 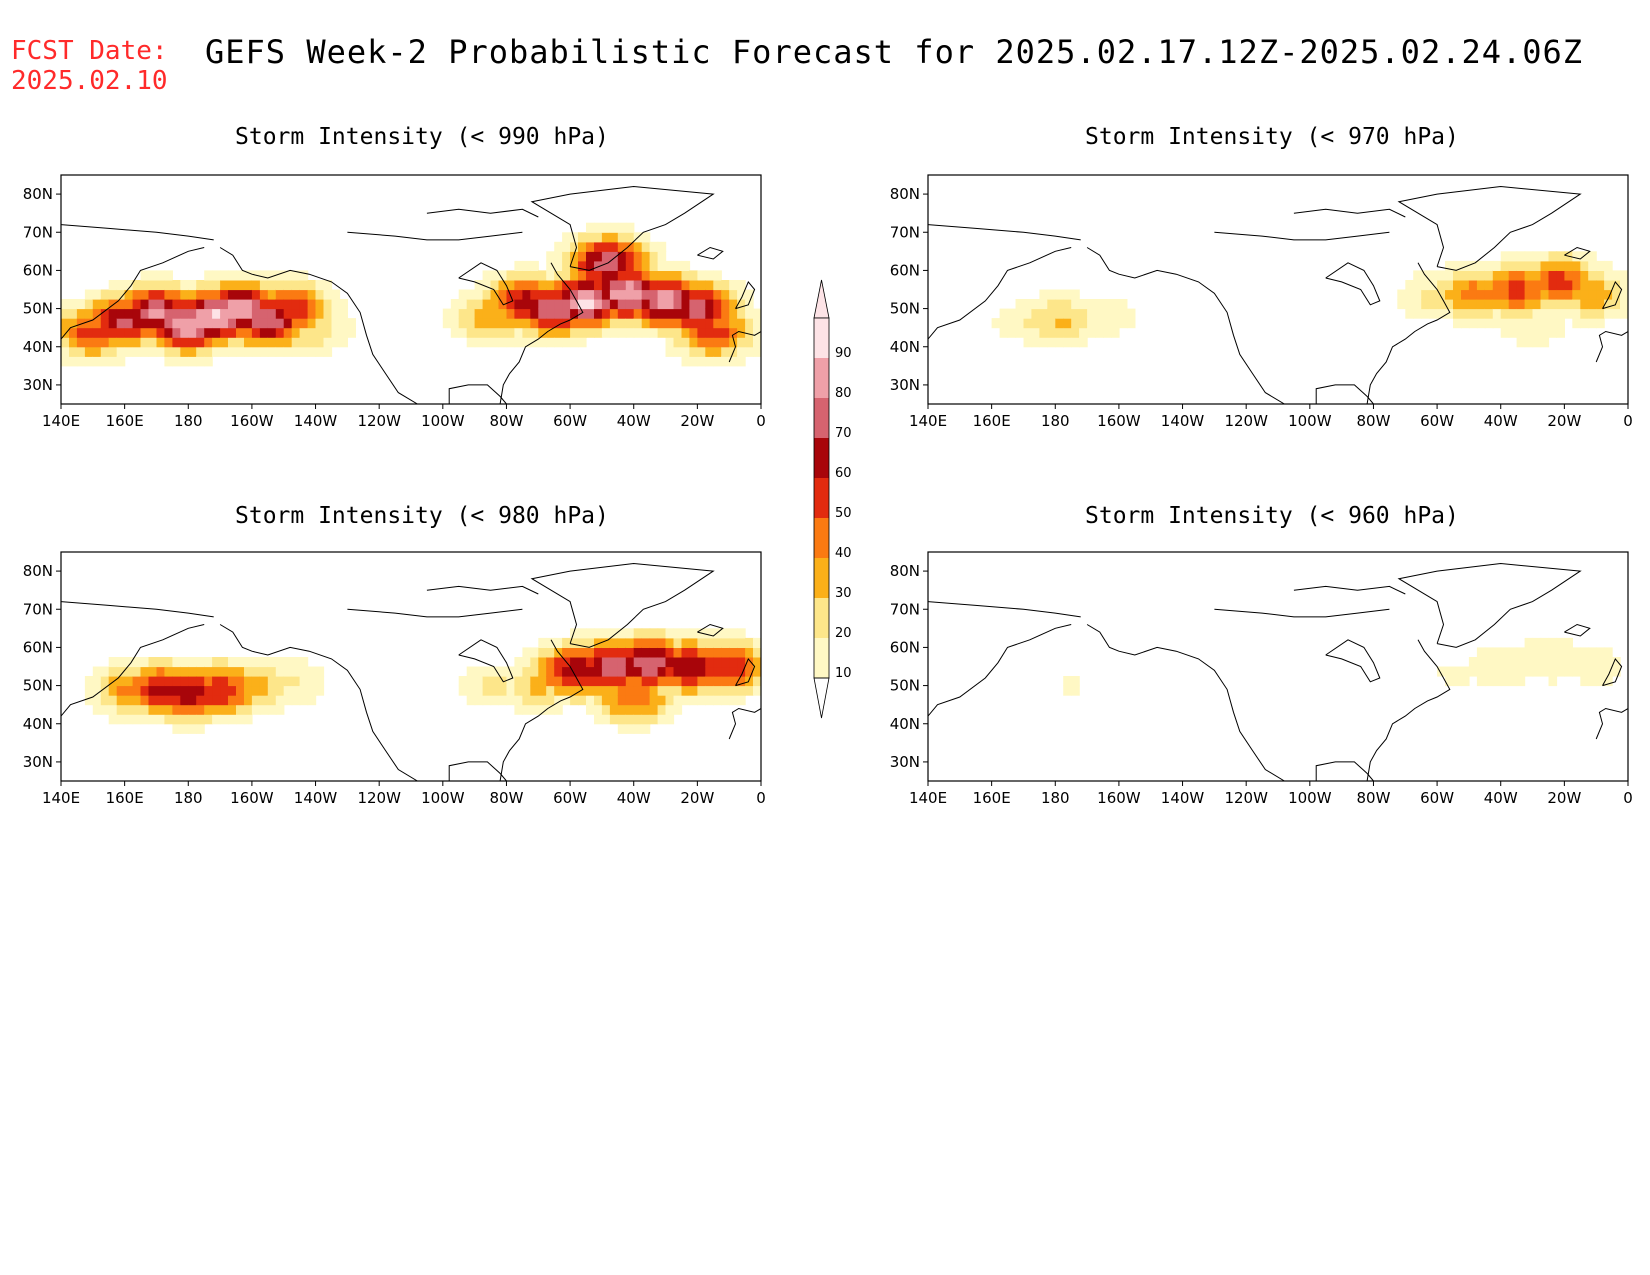 I want to click on y-tick-label: 40N, so click(x=905, y=724).